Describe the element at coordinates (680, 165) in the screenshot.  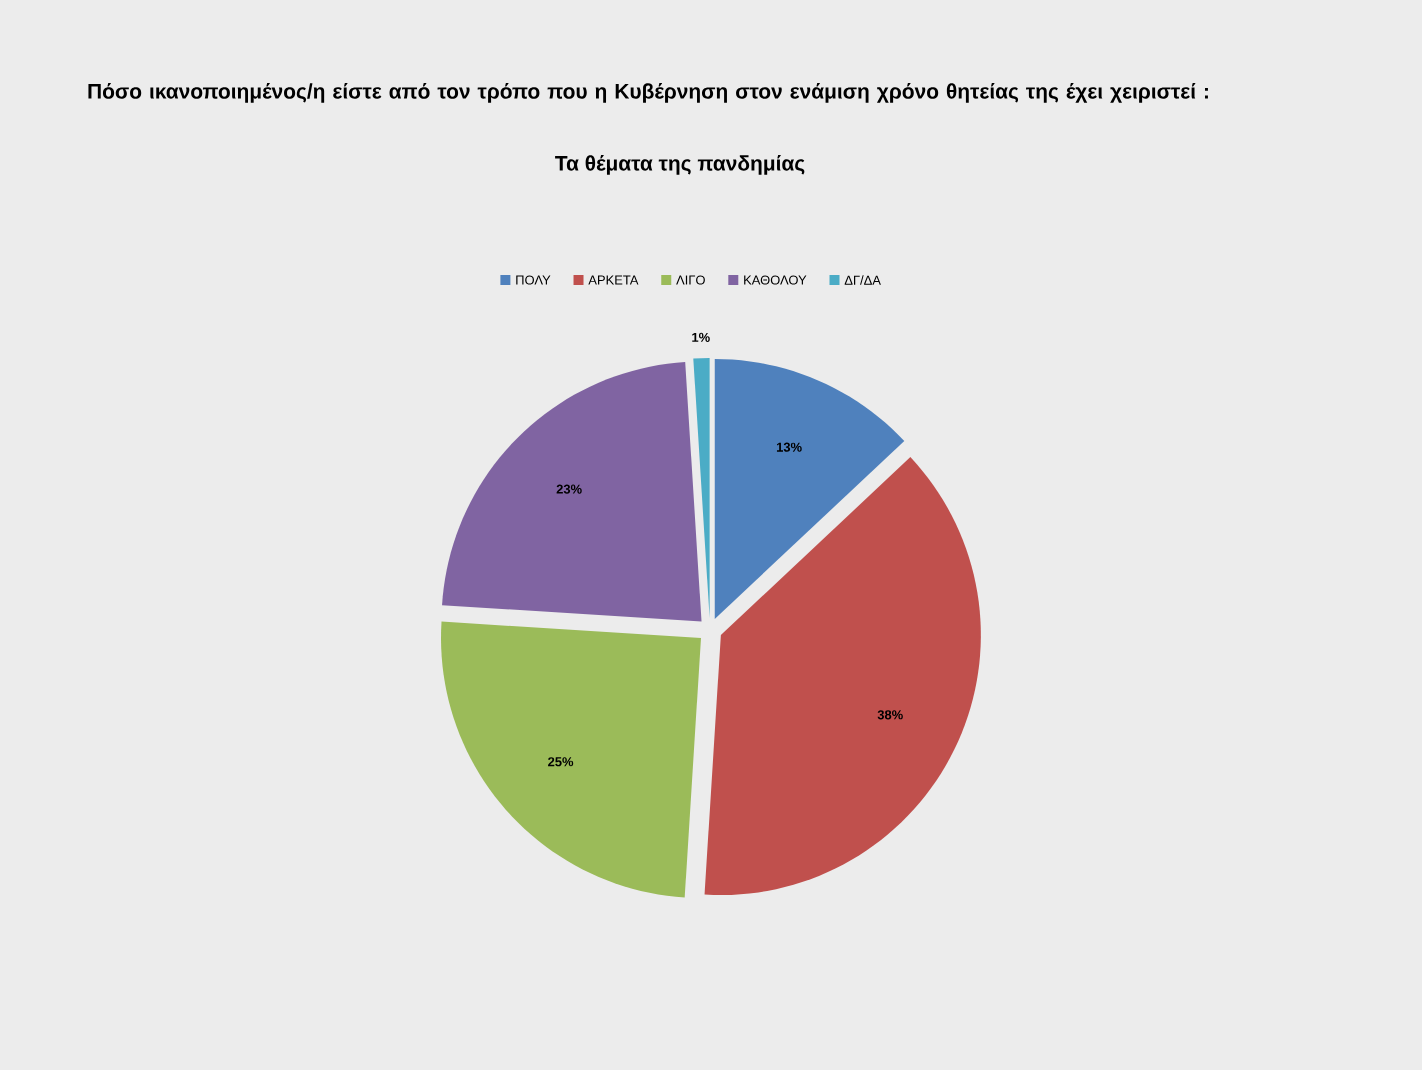
I see `chart-subtitle: Τα θέματα της πανδημίας` at that location.